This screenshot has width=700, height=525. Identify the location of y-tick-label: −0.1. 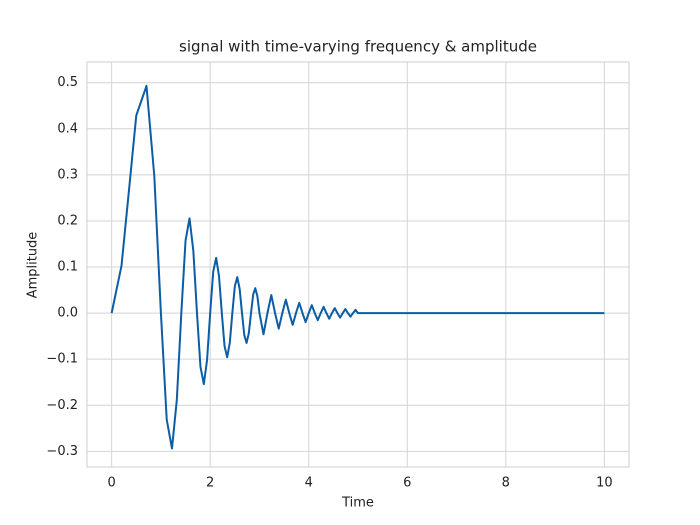
(62, 359).